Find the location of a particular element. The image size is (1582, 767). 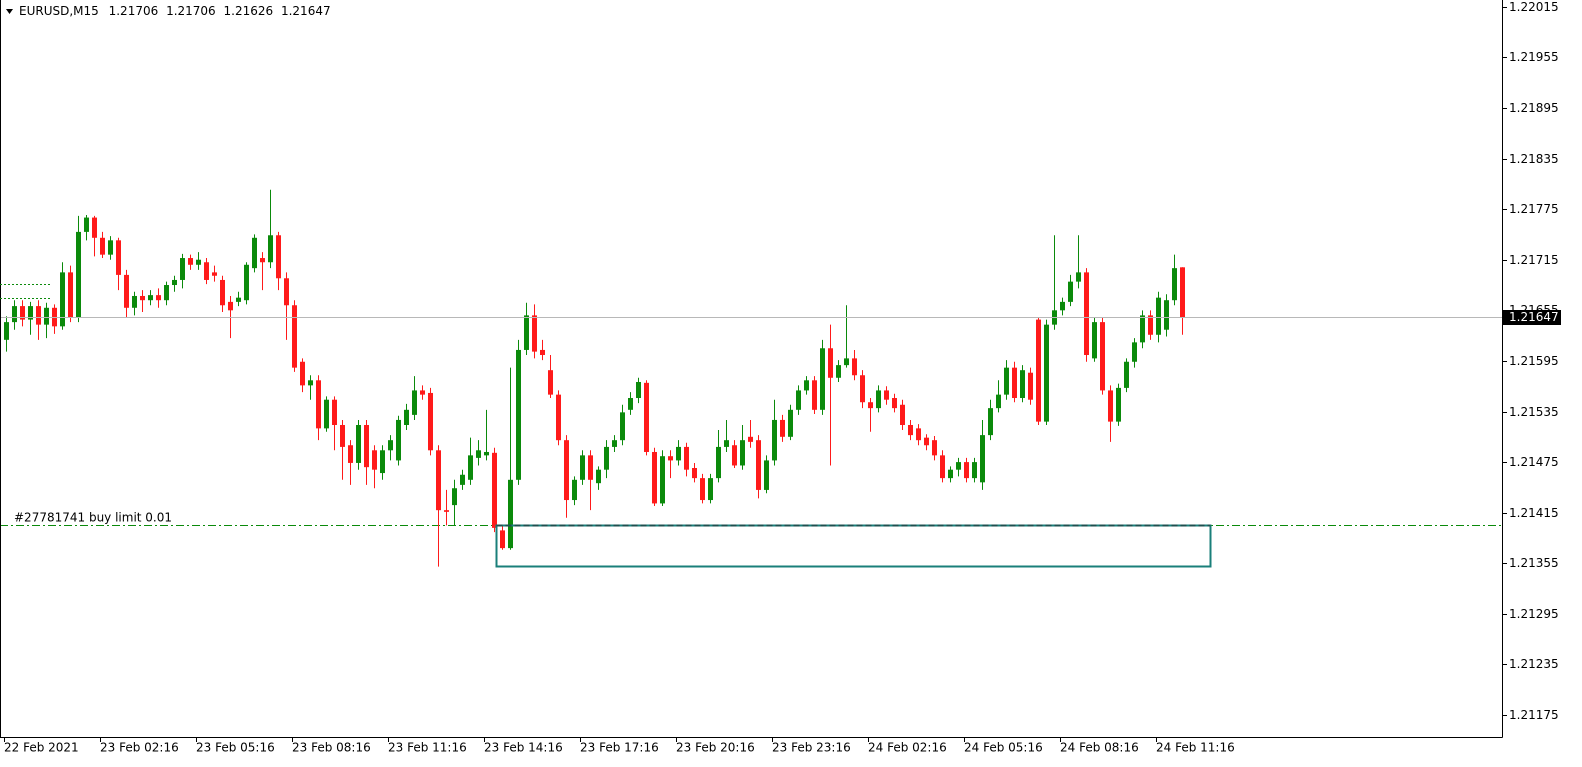

y-tick-label: 1.21475 is located at coordinates (1534, 462).